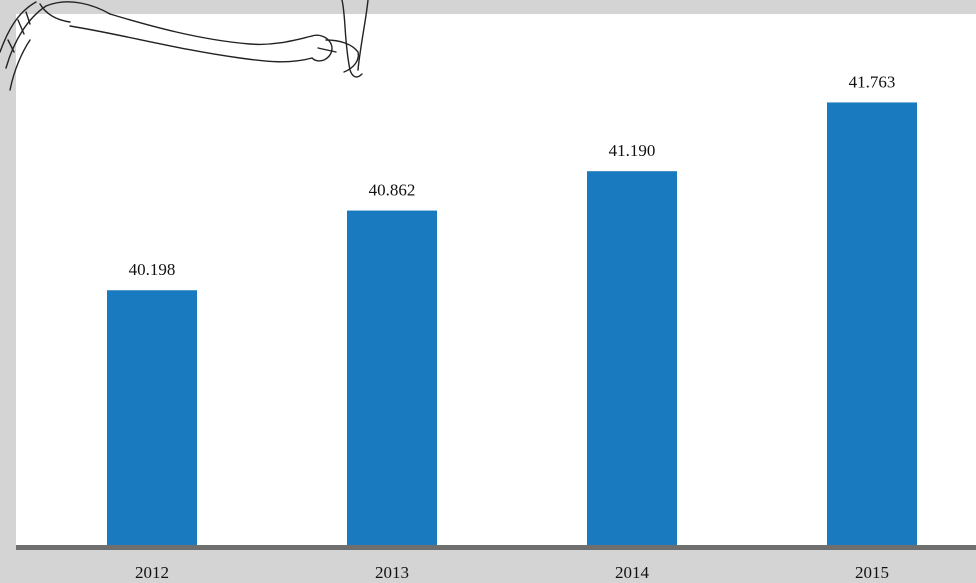  What do you see at coordinates (392, 379) in the screenshot?
I see `bar-2013` at bounding box center [392, 379].